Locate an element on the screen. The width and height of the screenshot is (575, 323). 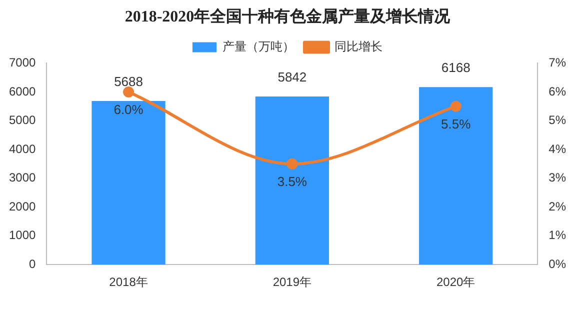
x-tick-label: 2019年 is located at coordinates (292, 282).